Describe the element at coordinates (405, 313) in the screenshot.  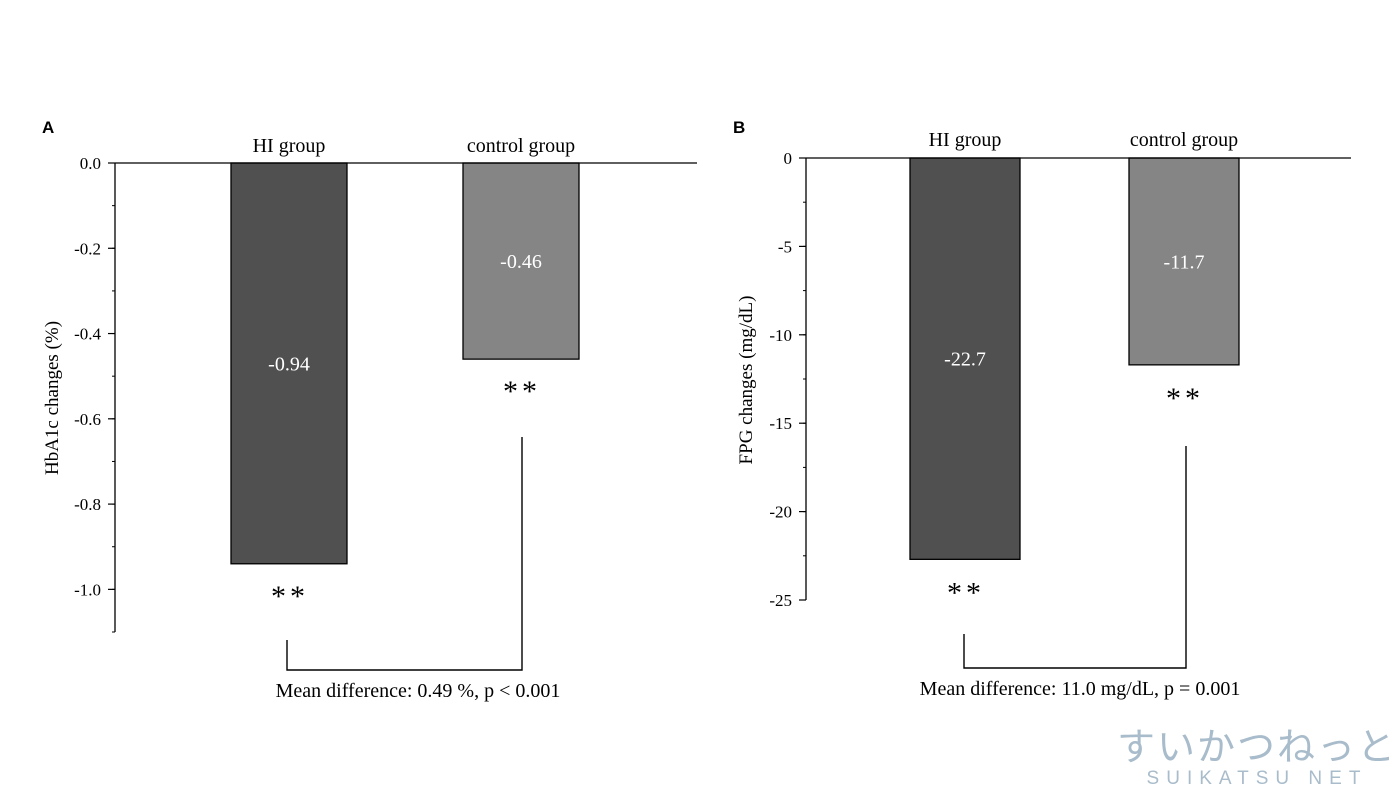
I see `panel-a-value-labels: -0.94 -0.46` at that location.